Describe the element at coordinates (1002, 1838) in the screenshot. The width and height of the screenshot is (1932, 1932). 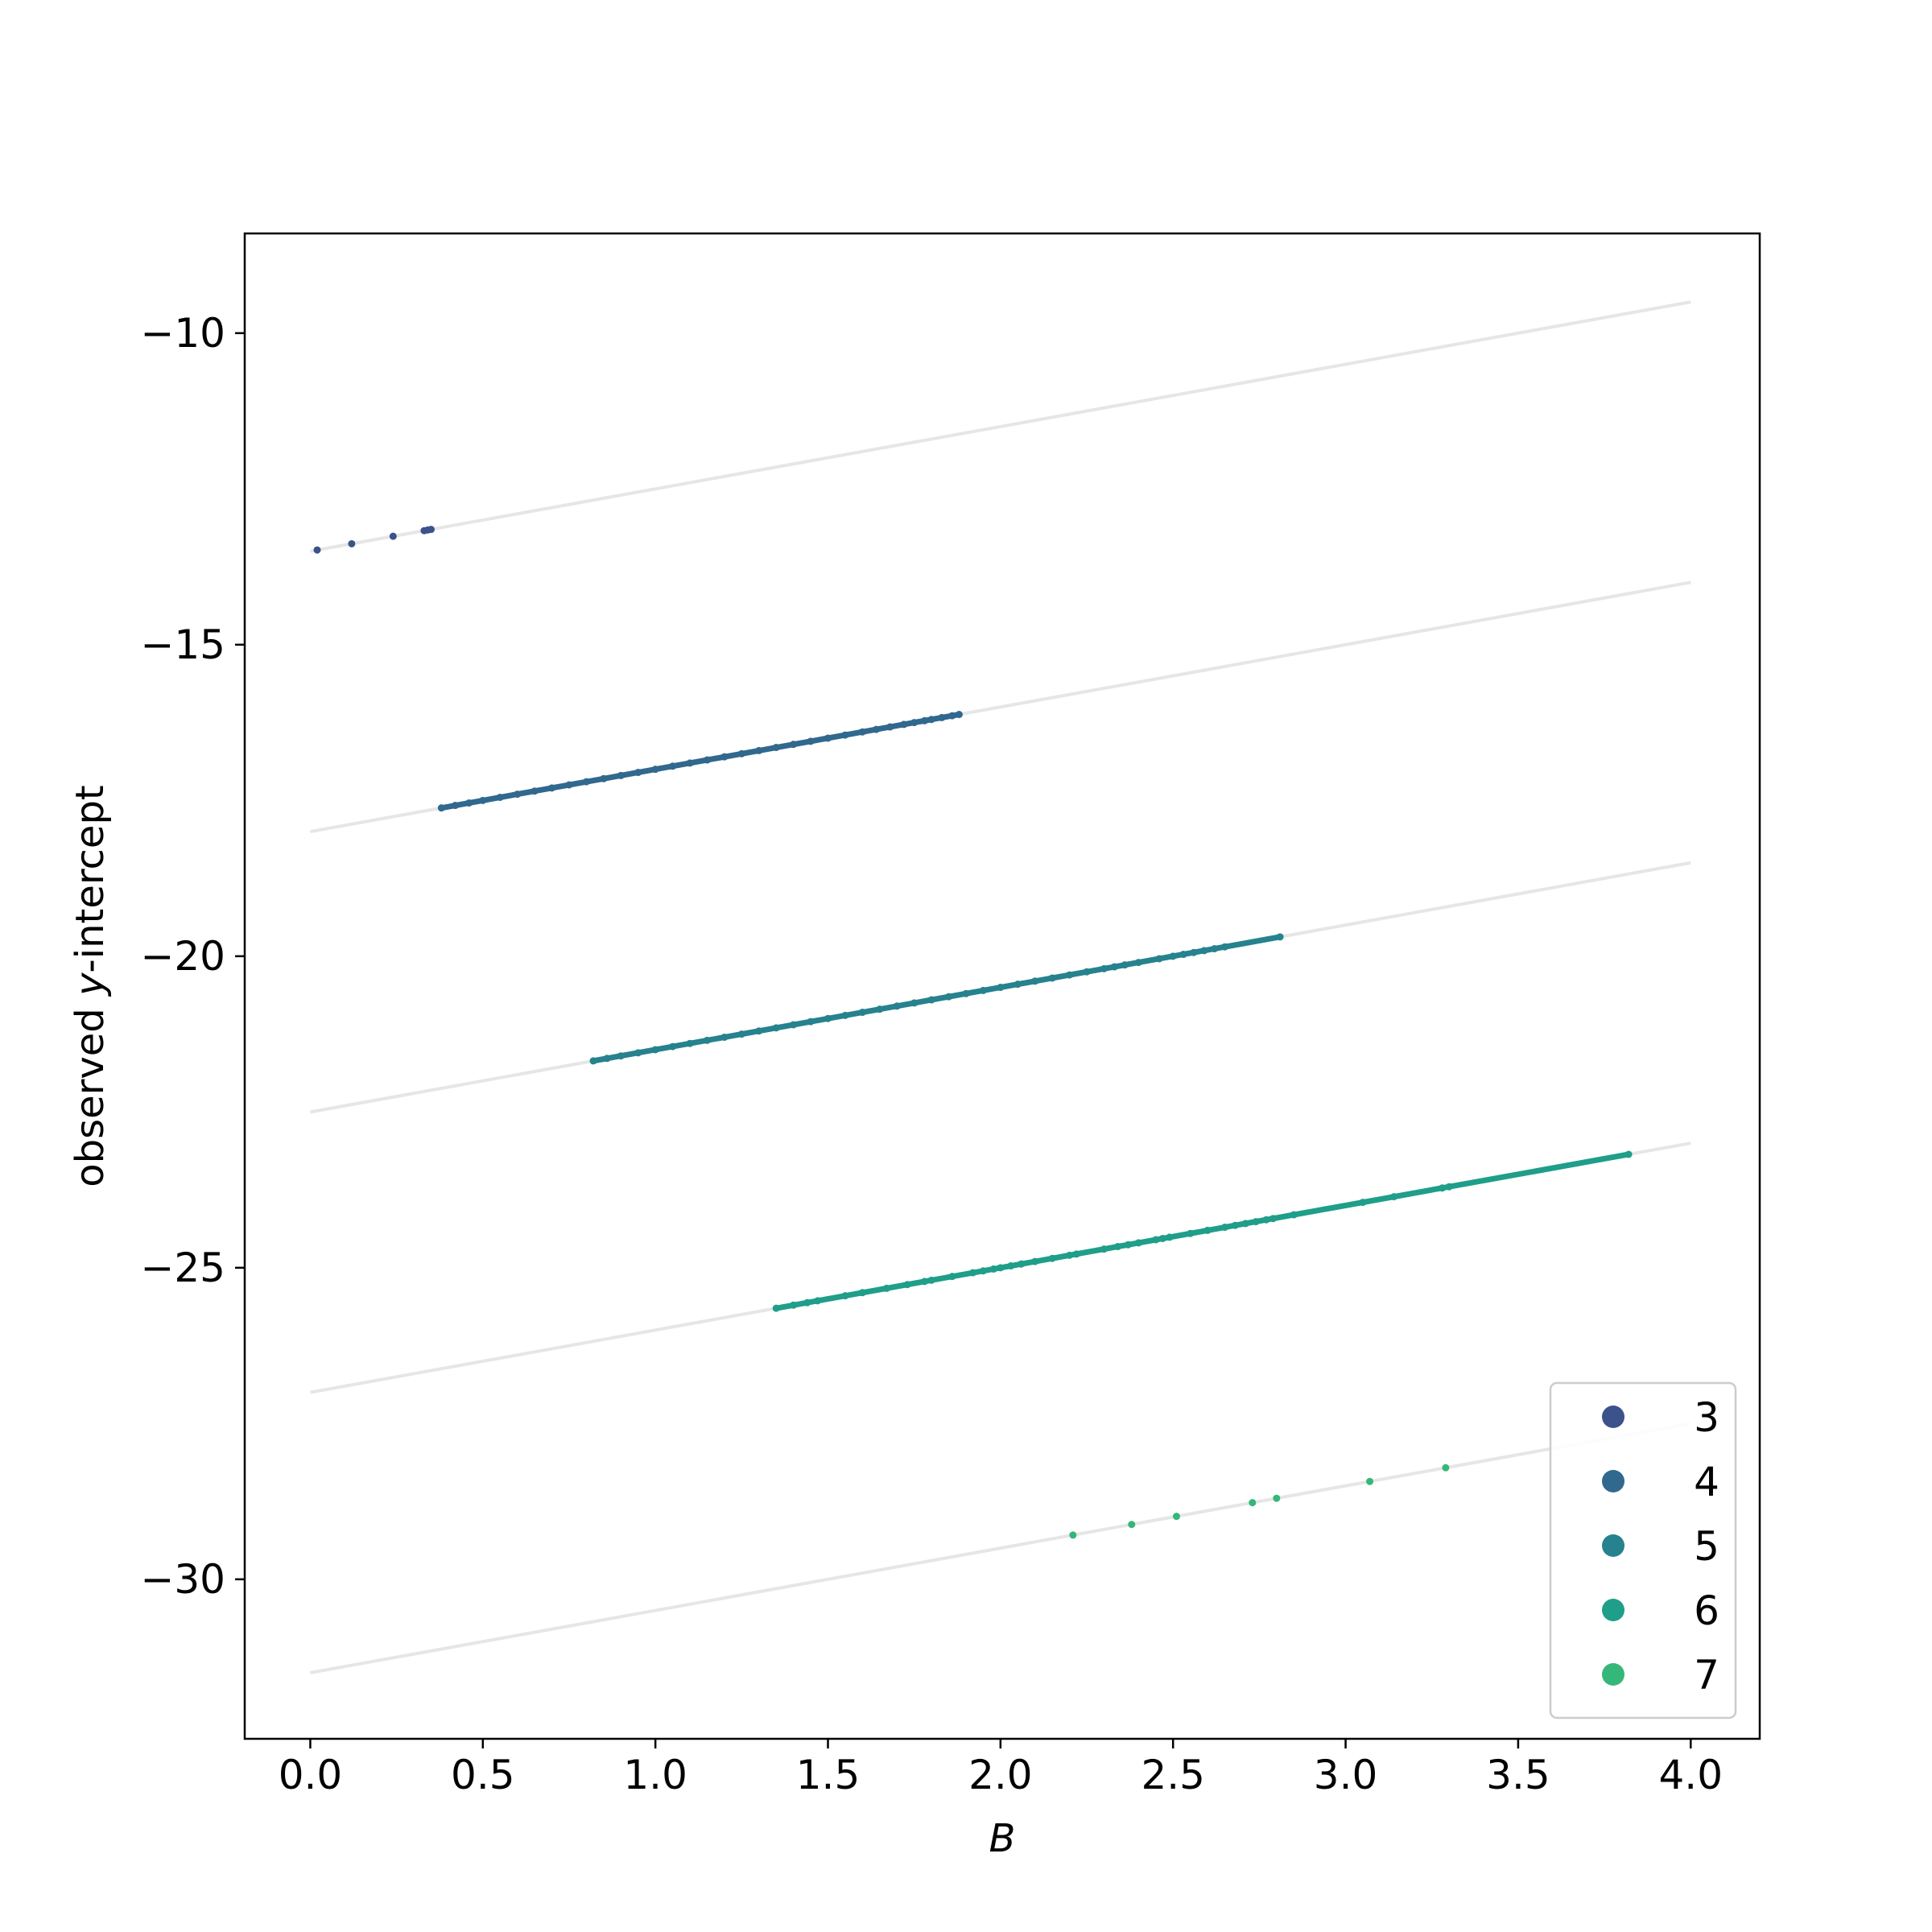
I see `x-axis-label: B` at that location.